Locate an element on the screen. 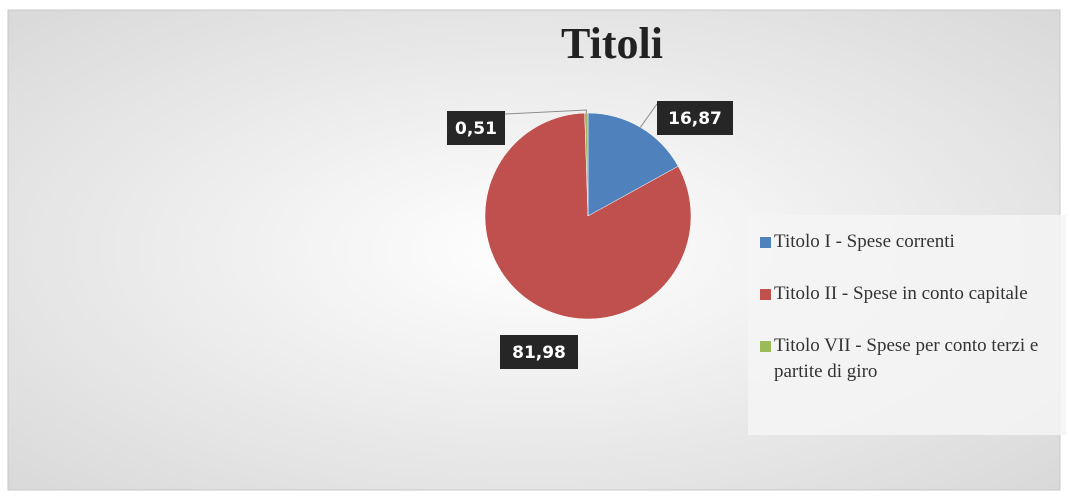 The height and width of the screenshot is (498, 1069). legend-label: Titolo I - Spese correnti is located at coordinates (864, 241).